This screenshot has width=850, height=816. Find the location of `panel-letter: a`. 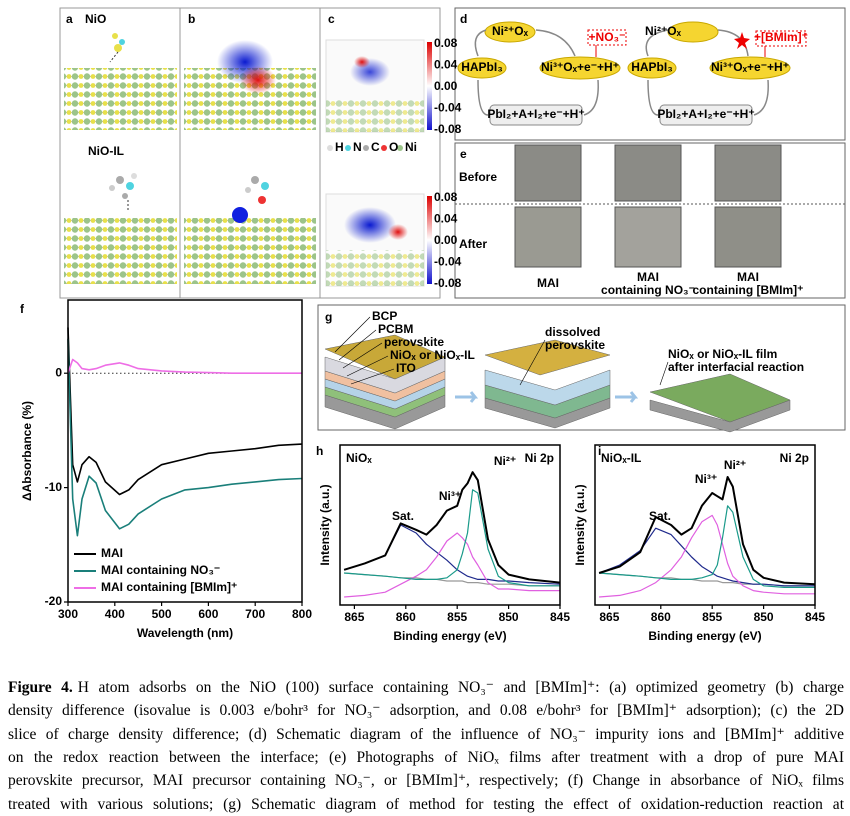

panel-letter: a is located at coordinates (69, 19).